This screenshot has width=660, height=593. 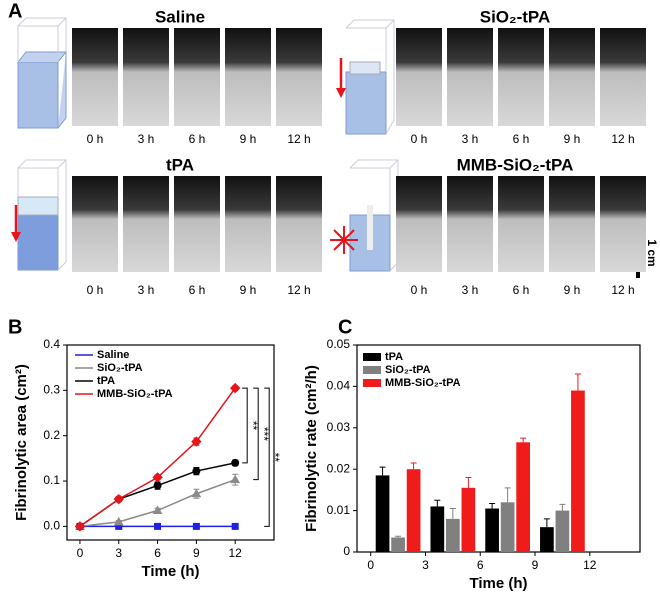 I want to click on panel-label: B, so click(x=15, y=327).